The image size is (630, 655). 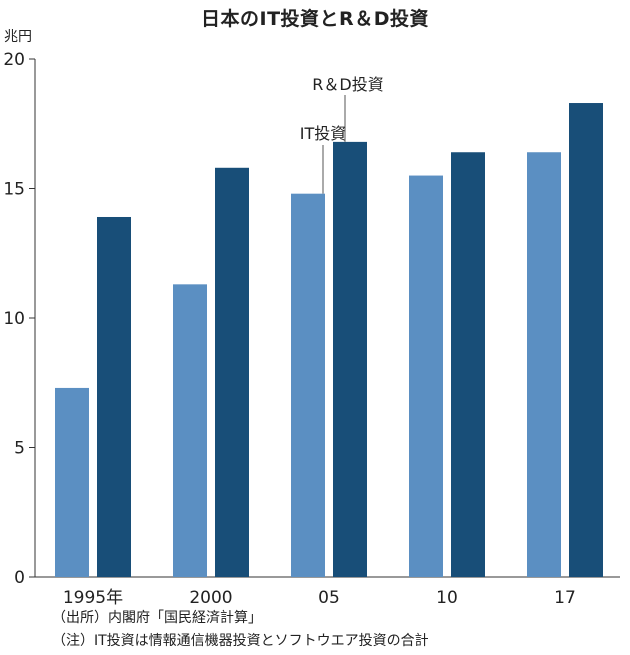 What do you see at coordinates (14, 319) in the screenshot?
I see `y-tick-label: 10` at bounding box center [14, 319].